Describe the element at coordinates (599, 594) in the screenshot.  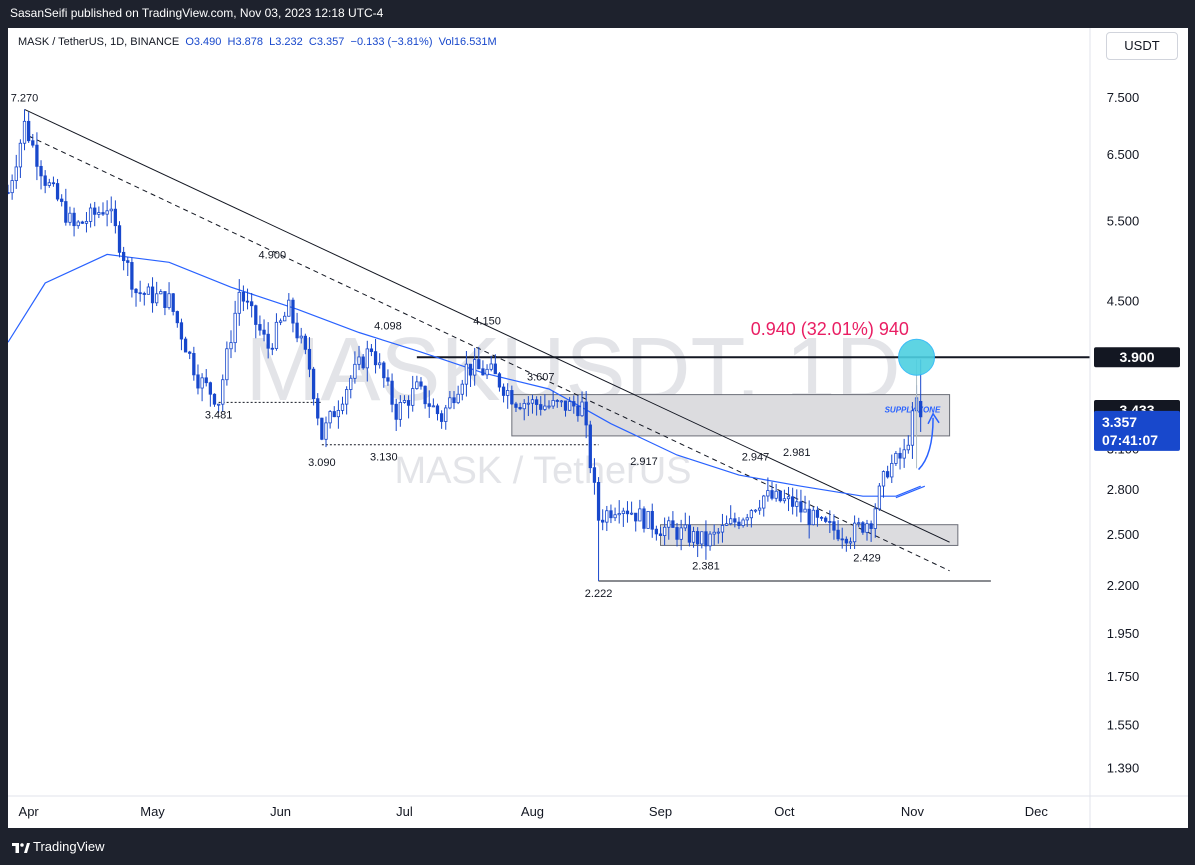
I see `price-annotation: 2.222` at that location.